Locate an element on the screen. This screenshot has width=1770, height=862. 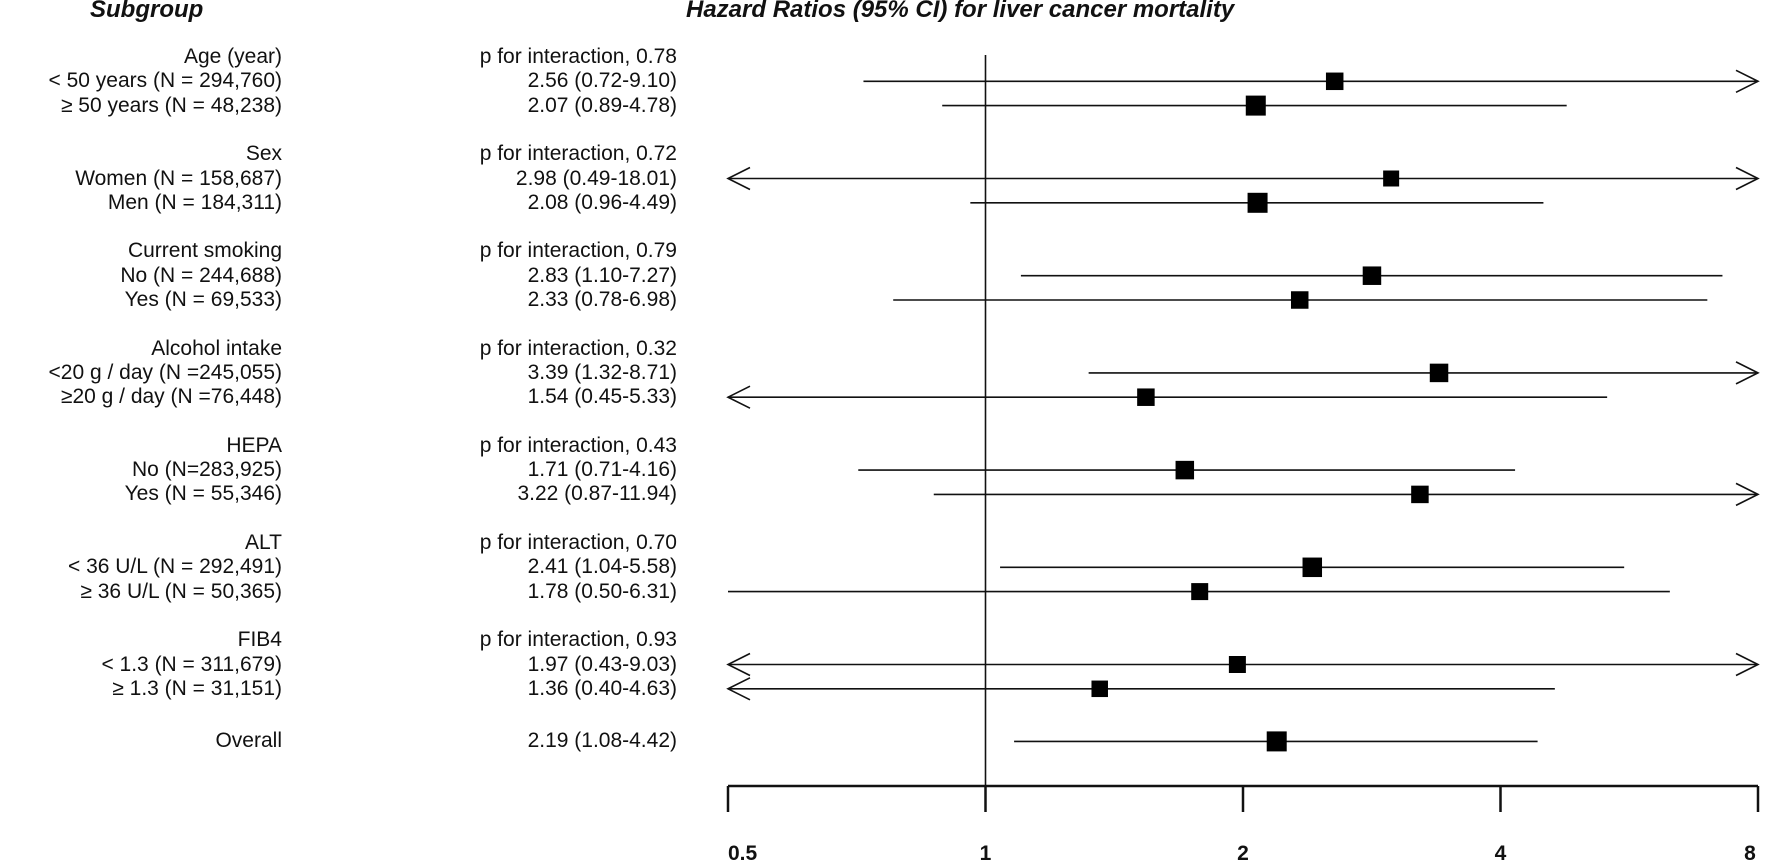
group-3-row-0-label: <20 g / day (N =245,055) is located at coordinates (165, 372).